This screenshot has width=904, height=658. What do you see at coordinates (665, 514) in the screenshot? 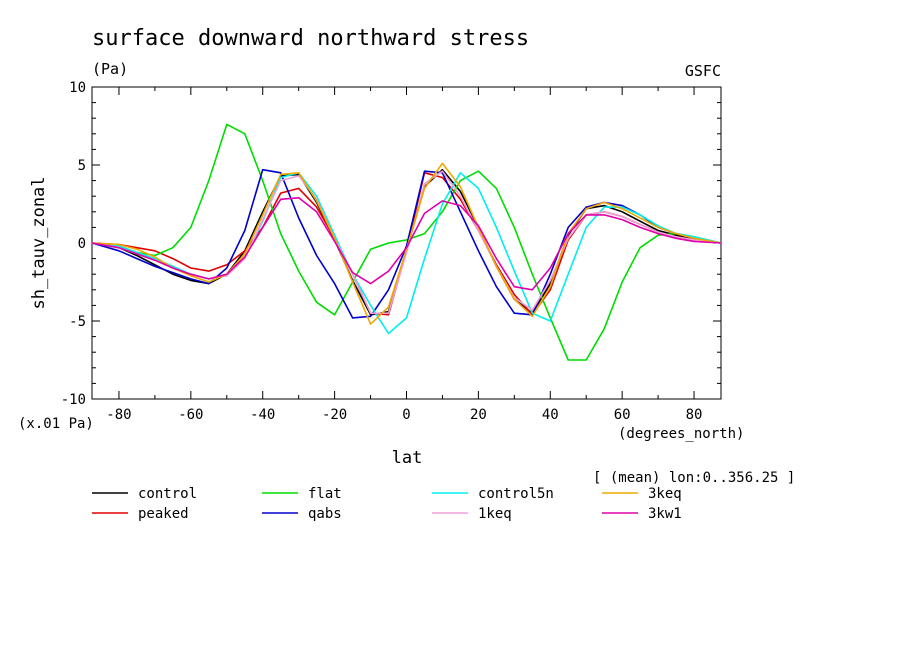
I see `legend-label-3kw1: 3kw1` at bounding box center [665, 514].